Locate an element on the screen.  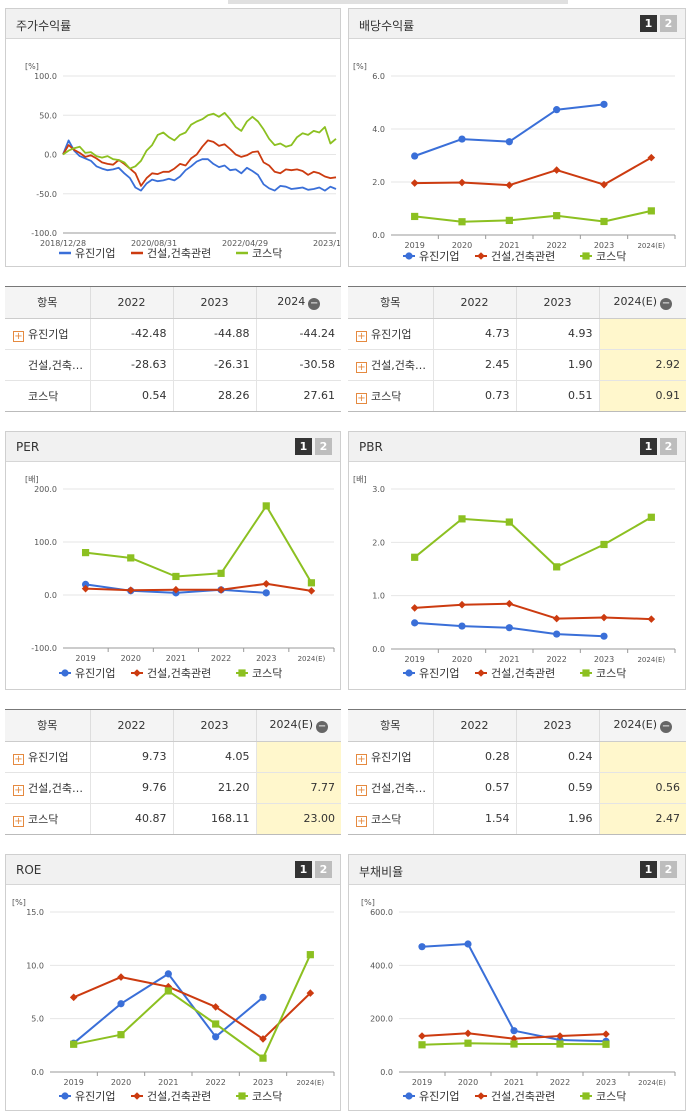
value-cell: 0.57 is located at coordinates (474, 787).